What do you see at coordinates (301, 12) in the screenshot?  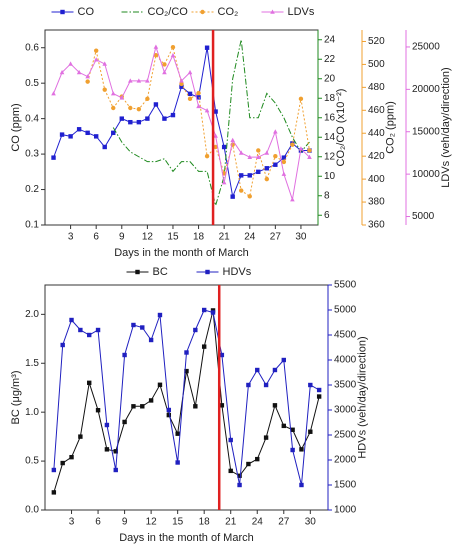 I see `legend-label: LDVs` at bounding box center [301, 12].